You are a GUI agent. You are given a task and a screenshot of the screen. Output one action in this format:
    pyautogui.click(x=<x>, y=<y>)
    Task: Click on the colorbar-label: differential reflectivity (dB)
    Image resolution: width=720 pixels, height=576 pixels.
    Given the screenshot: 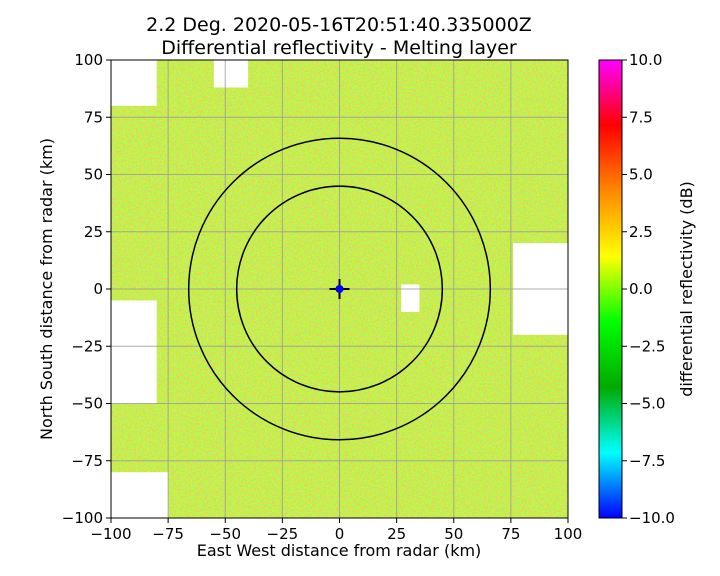 What is the action you would take?
    pyautogui.click(x=686, y=289)
    